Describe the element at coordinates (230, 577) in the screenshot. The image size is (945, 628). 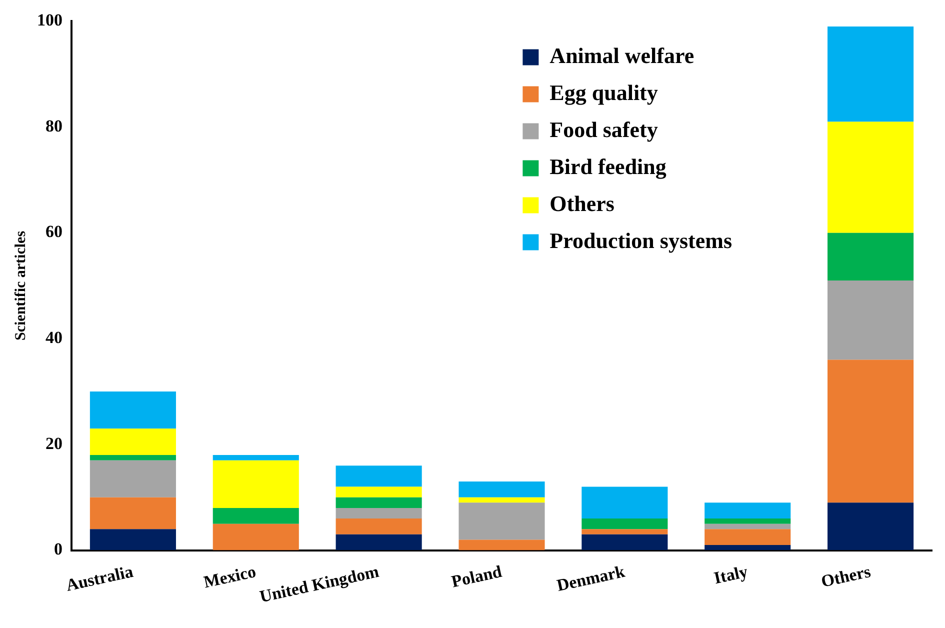
I see `x-tick-label: Mexico` at that location.